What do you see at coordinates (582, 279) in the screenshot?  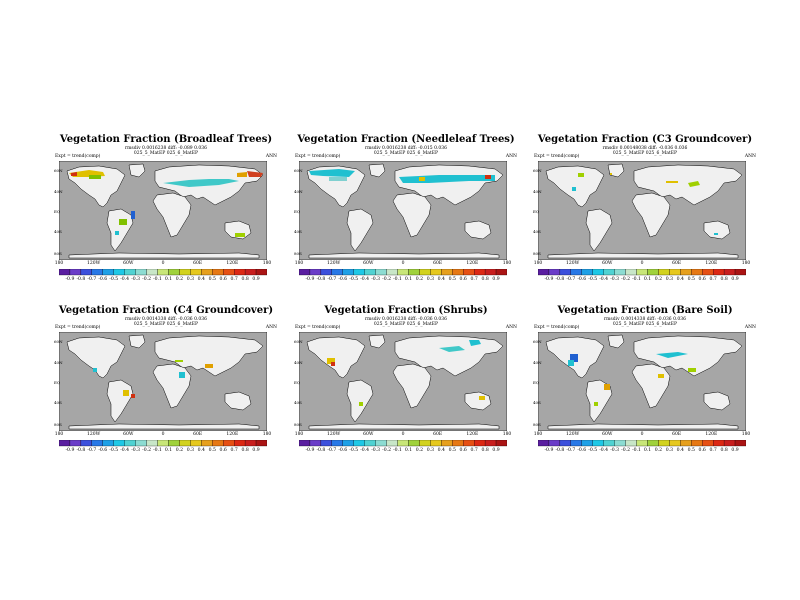 I see `colorbar-label: -0.6` at bounding box center [582, 279].